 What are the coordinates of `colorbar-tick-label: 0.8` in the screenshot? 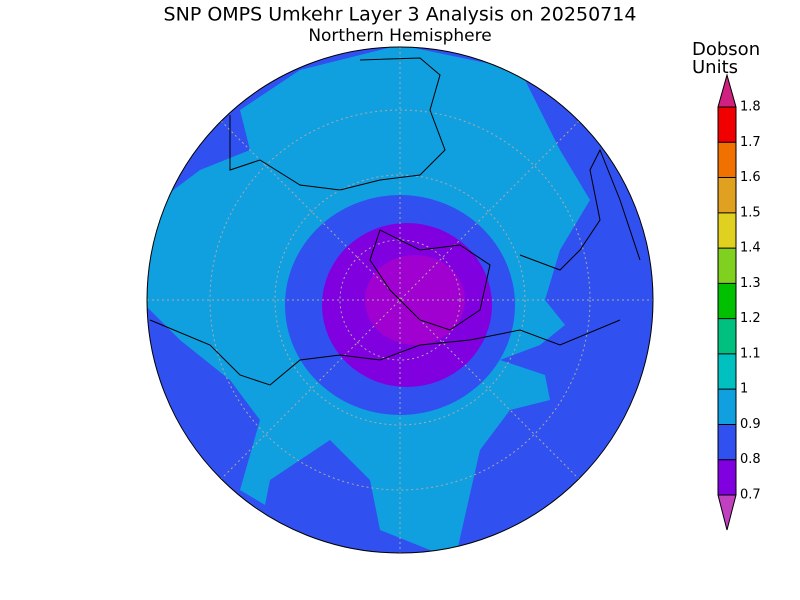 It's located at (750, 459).